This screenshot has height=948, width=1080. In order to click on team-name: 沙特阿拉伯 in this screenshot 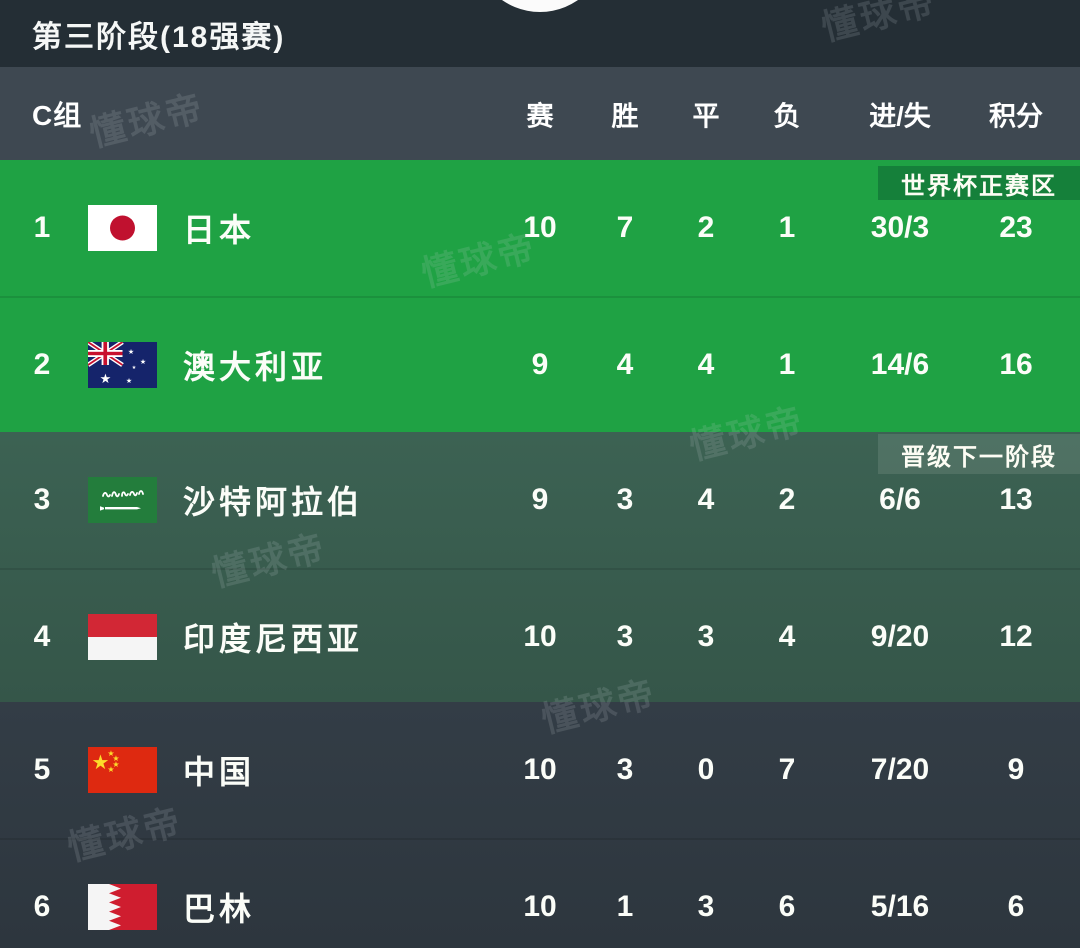, I will do `click(273, 502)`.